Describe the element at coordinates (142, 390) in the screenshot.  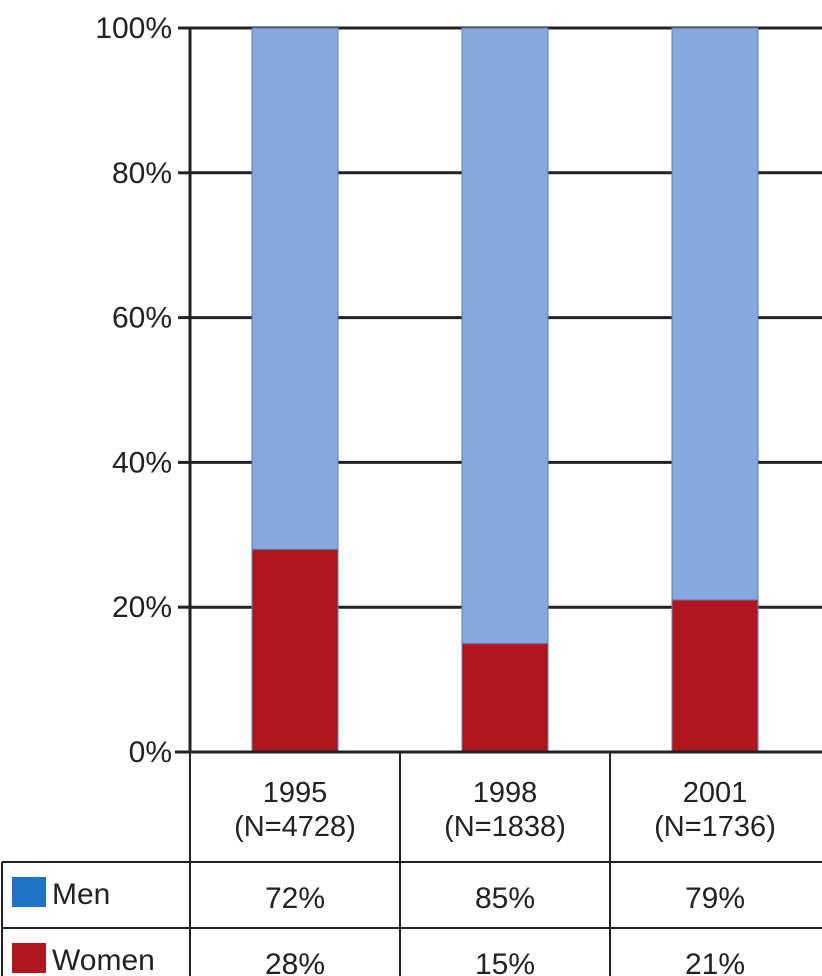
I see `y-axis-ticks: 0% 20% 40% 60% 80% 100%` at that location.